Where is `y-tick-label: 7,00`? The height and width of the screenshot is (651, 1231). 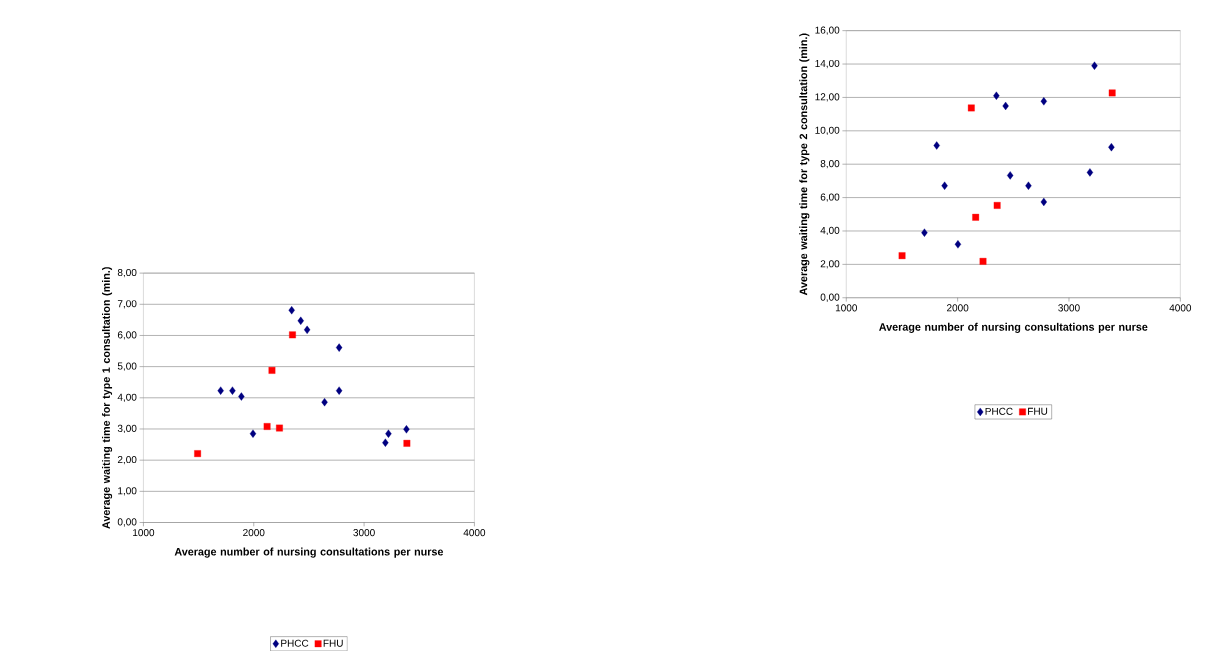
y-tick-label: 7,00 is located at coordinates (127, 304).